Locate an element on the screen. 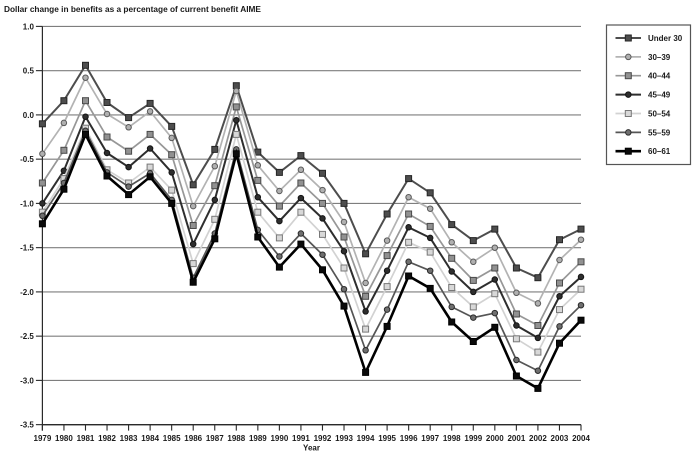 The height and width of the screenshot is (460, 700). svg-text: 1982 is located at coordinates (107, 438).